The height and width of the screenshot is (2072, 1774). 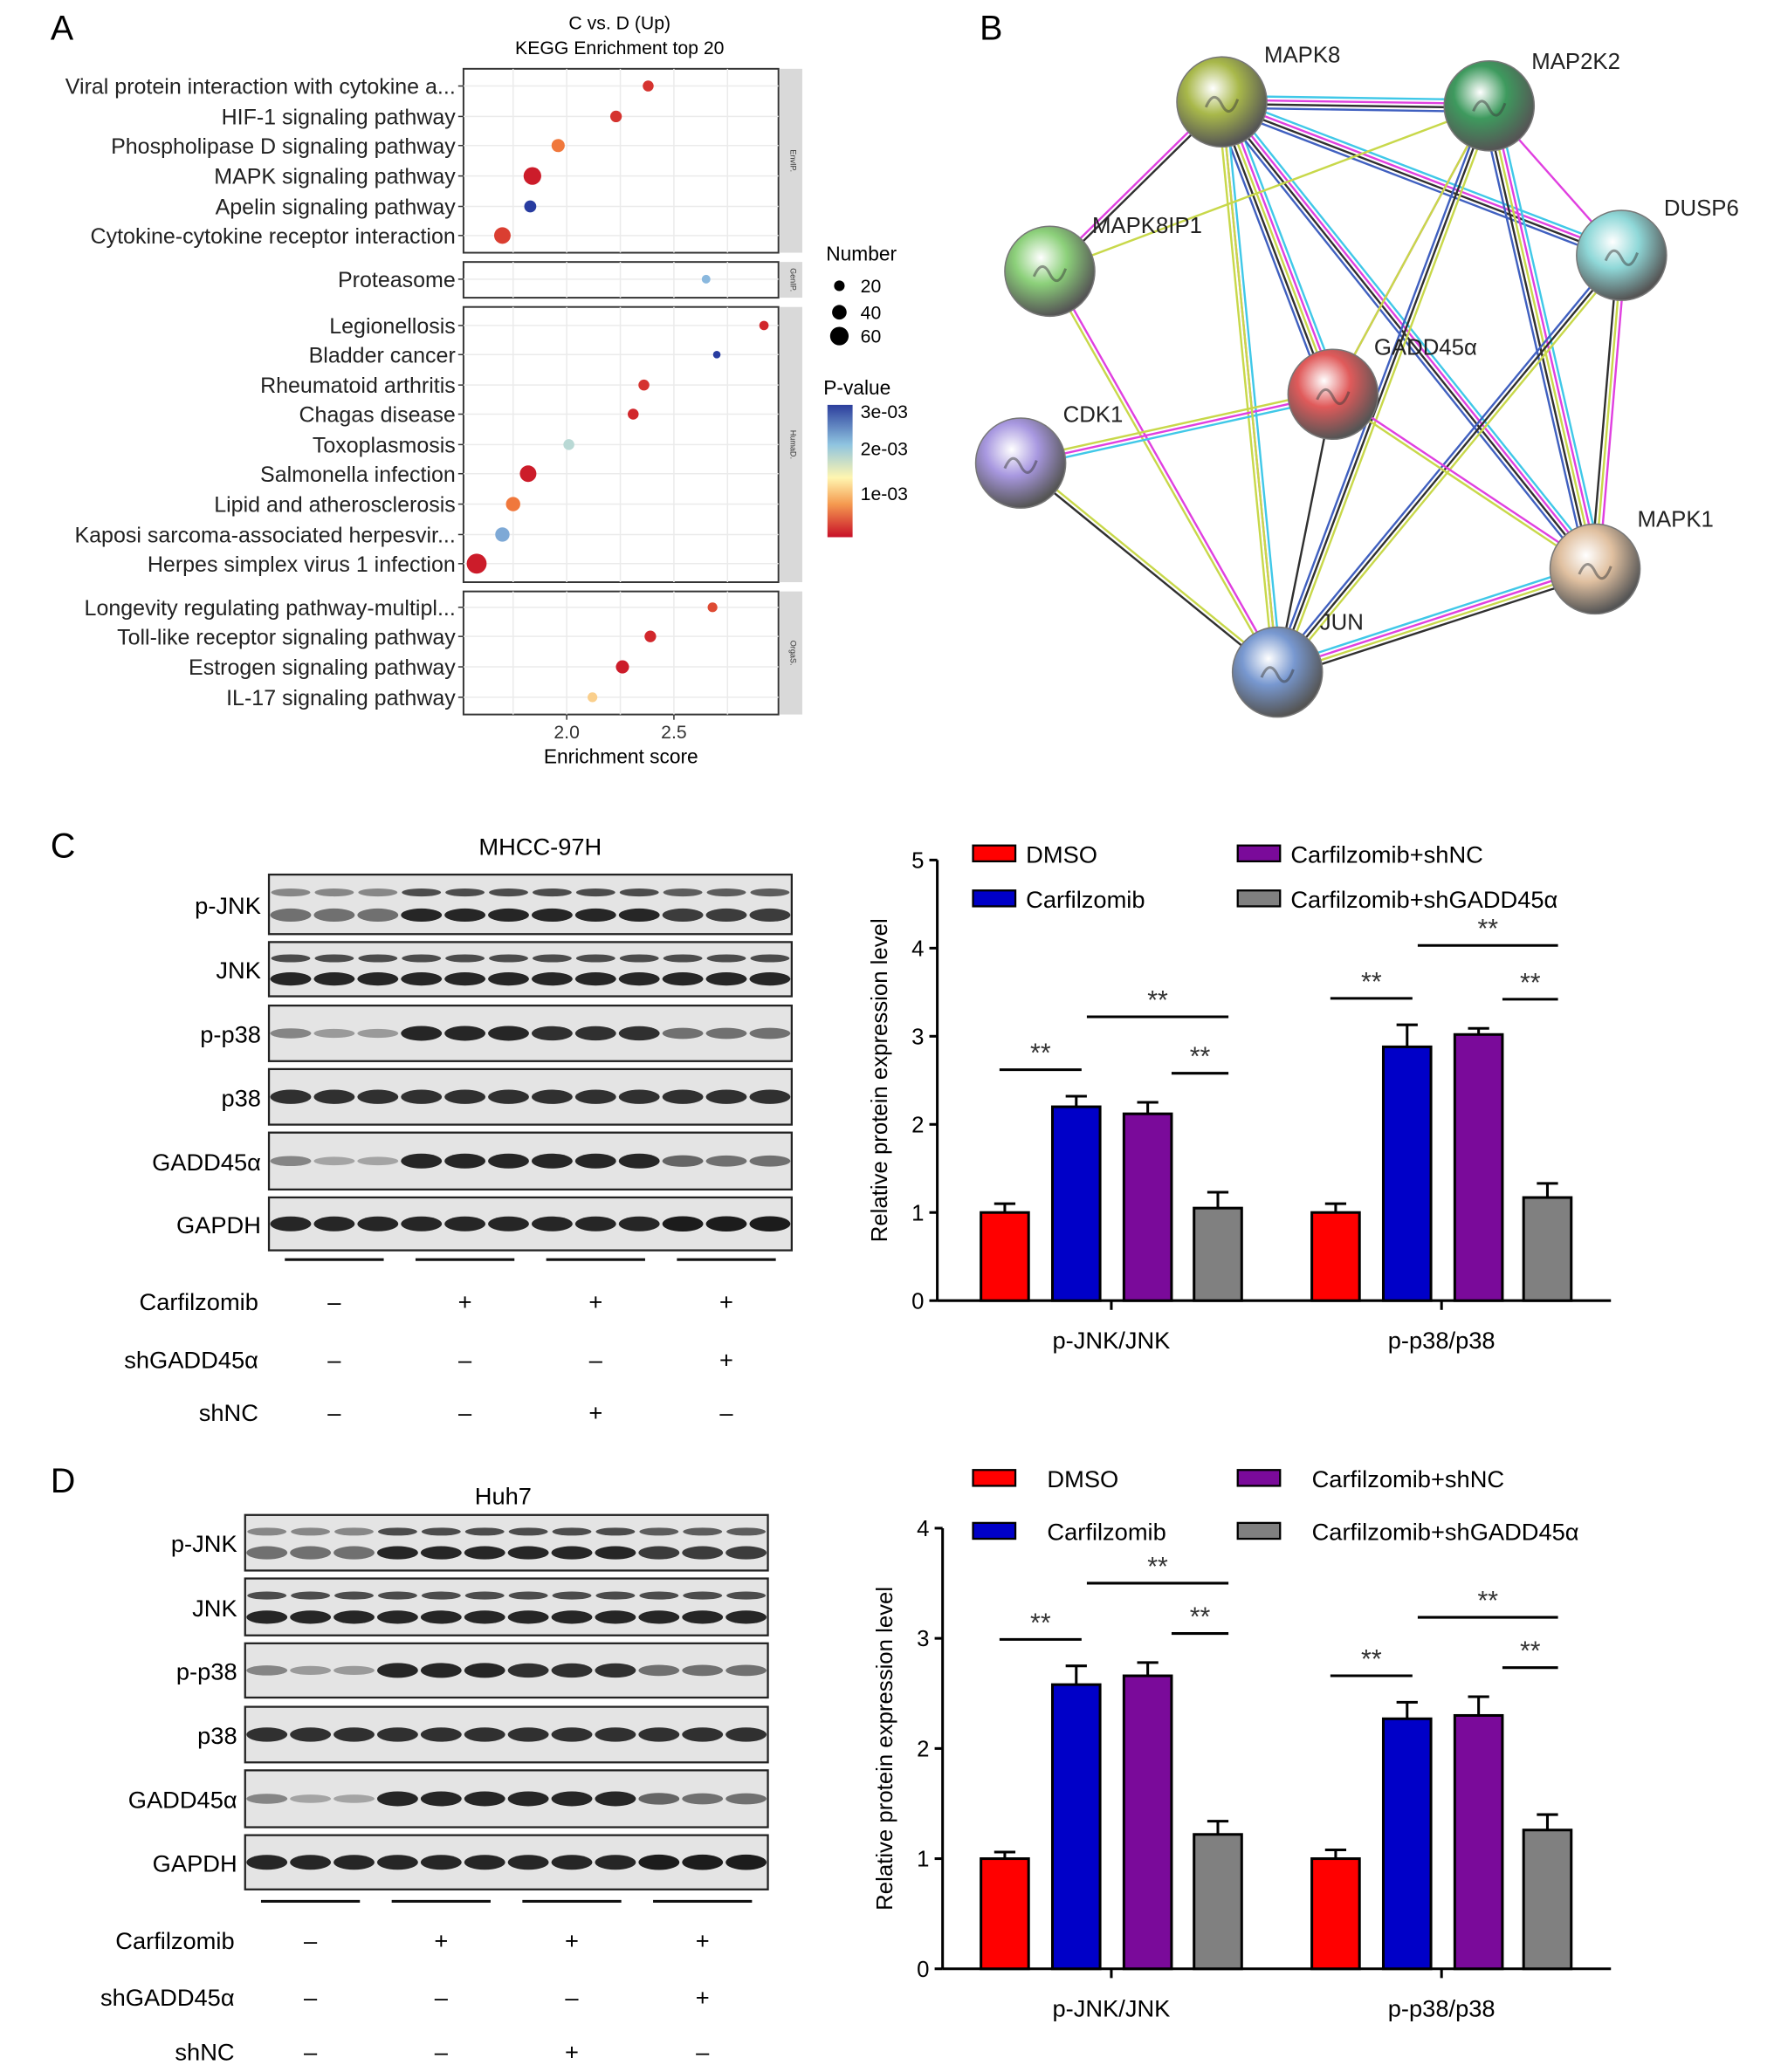 What do you see at coordinates (214, 1608) in the screenshot?
I see `blot-row-label: JNK` at bounding box center [214, 1608].